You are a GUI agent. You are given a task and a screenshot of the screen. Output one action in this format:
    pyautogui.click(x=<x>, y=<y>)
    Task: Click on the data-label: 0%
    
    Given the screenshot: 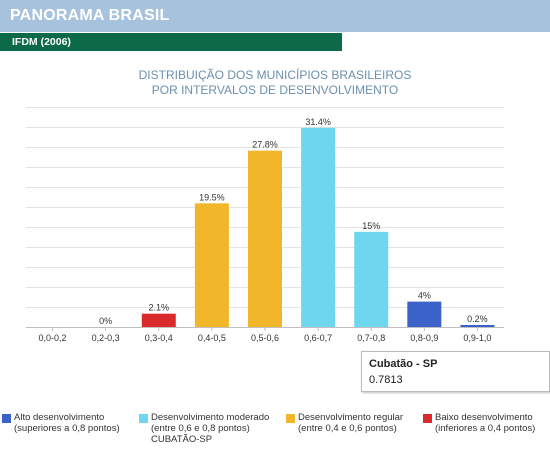 What is the action you would take?
    pyautogui.click(x=105, y=321)
    